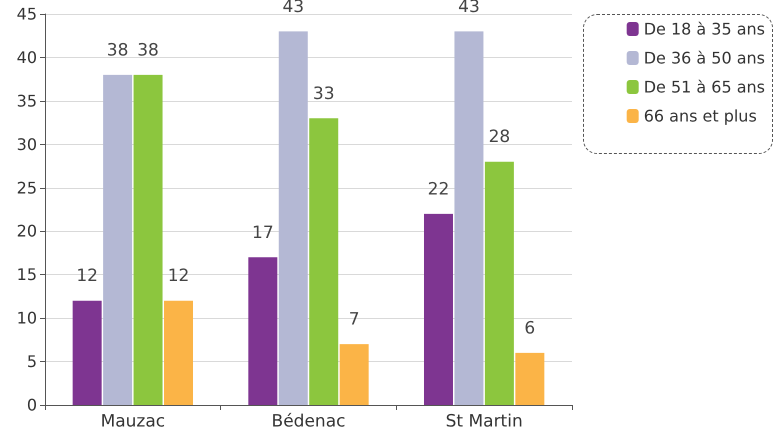 The image size is (778, 437). What do you see at coordinates (133, 422) in the screenshot?
I see `x-tick-label: Mauzac` at bounding box center [133, 422].